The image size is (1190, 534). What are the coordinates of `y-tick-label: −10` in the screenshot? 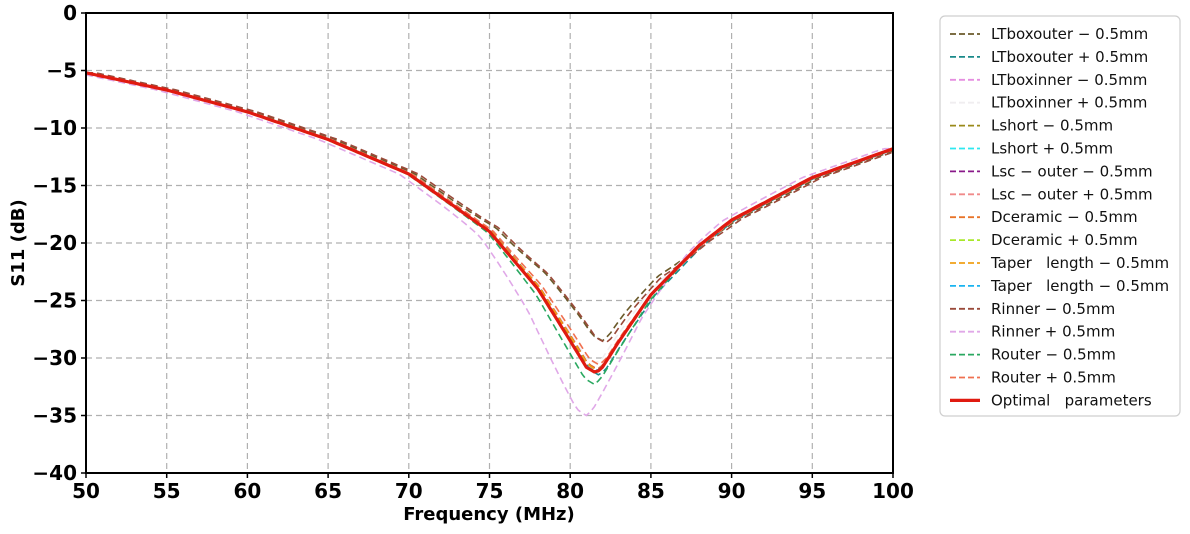 It's located at (54, 128).